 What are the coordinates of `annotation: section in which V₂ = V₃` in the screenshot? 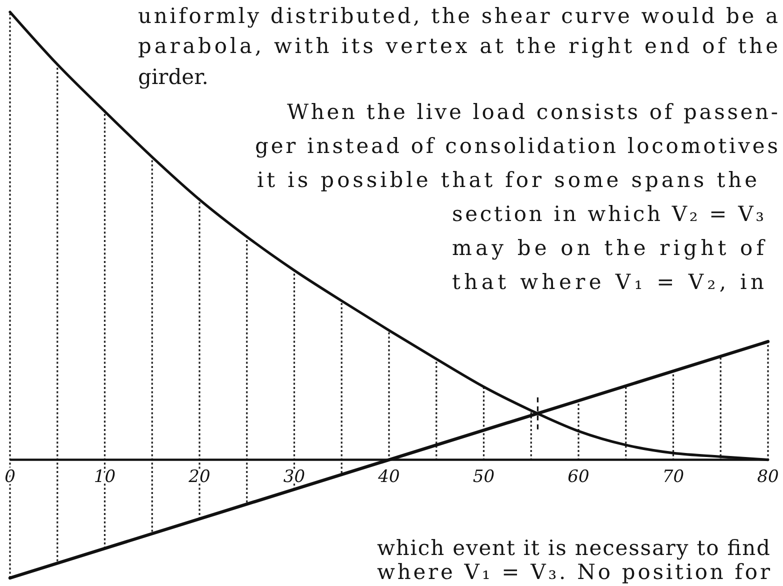 It's located at (608, 214).